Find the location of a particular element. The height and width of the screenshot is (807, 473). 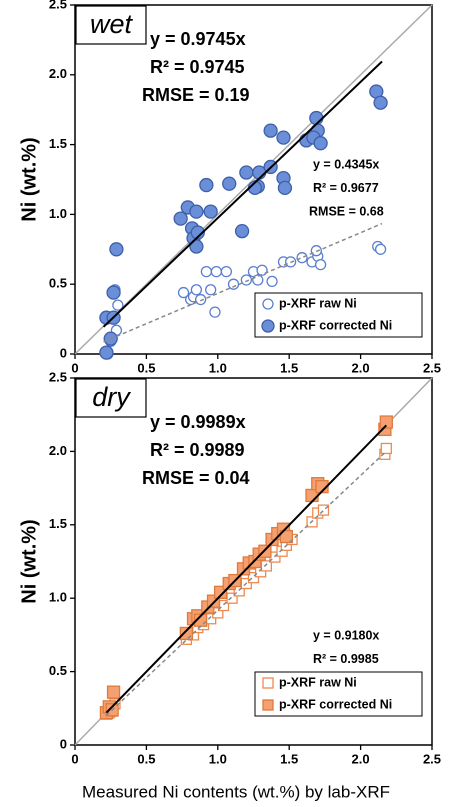

panel-label: dry is located at coordinates (111, 397).